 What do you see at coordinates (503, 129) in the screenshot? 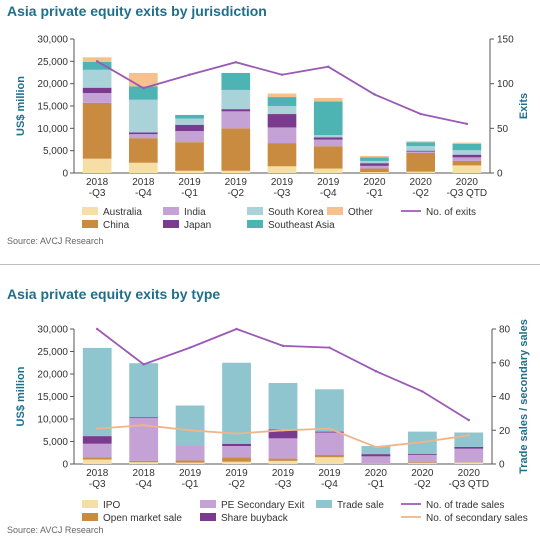
I see `y2-tick-label: 50` at bounding box center [503, 129].